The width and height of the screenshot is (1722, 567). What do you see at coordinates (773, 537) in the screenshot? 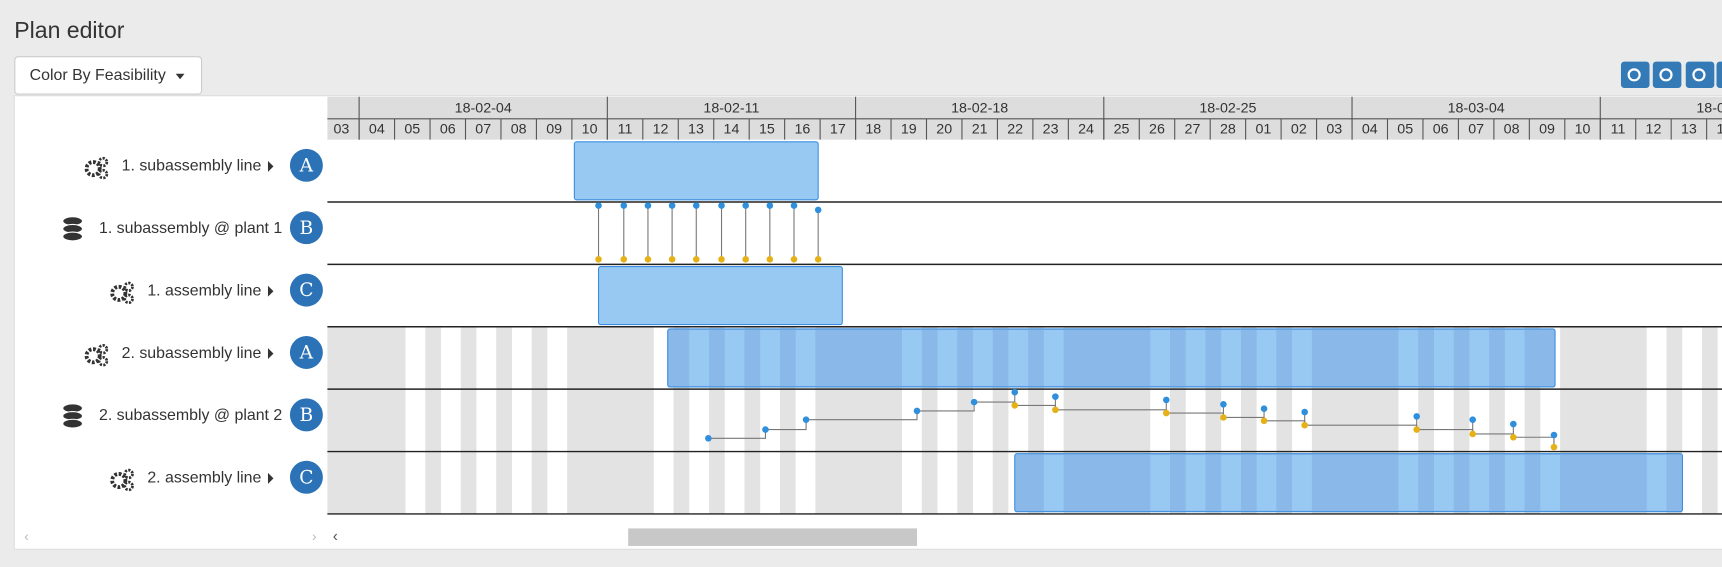
I see `scroll-thumb` at bounding box center [773, 537].